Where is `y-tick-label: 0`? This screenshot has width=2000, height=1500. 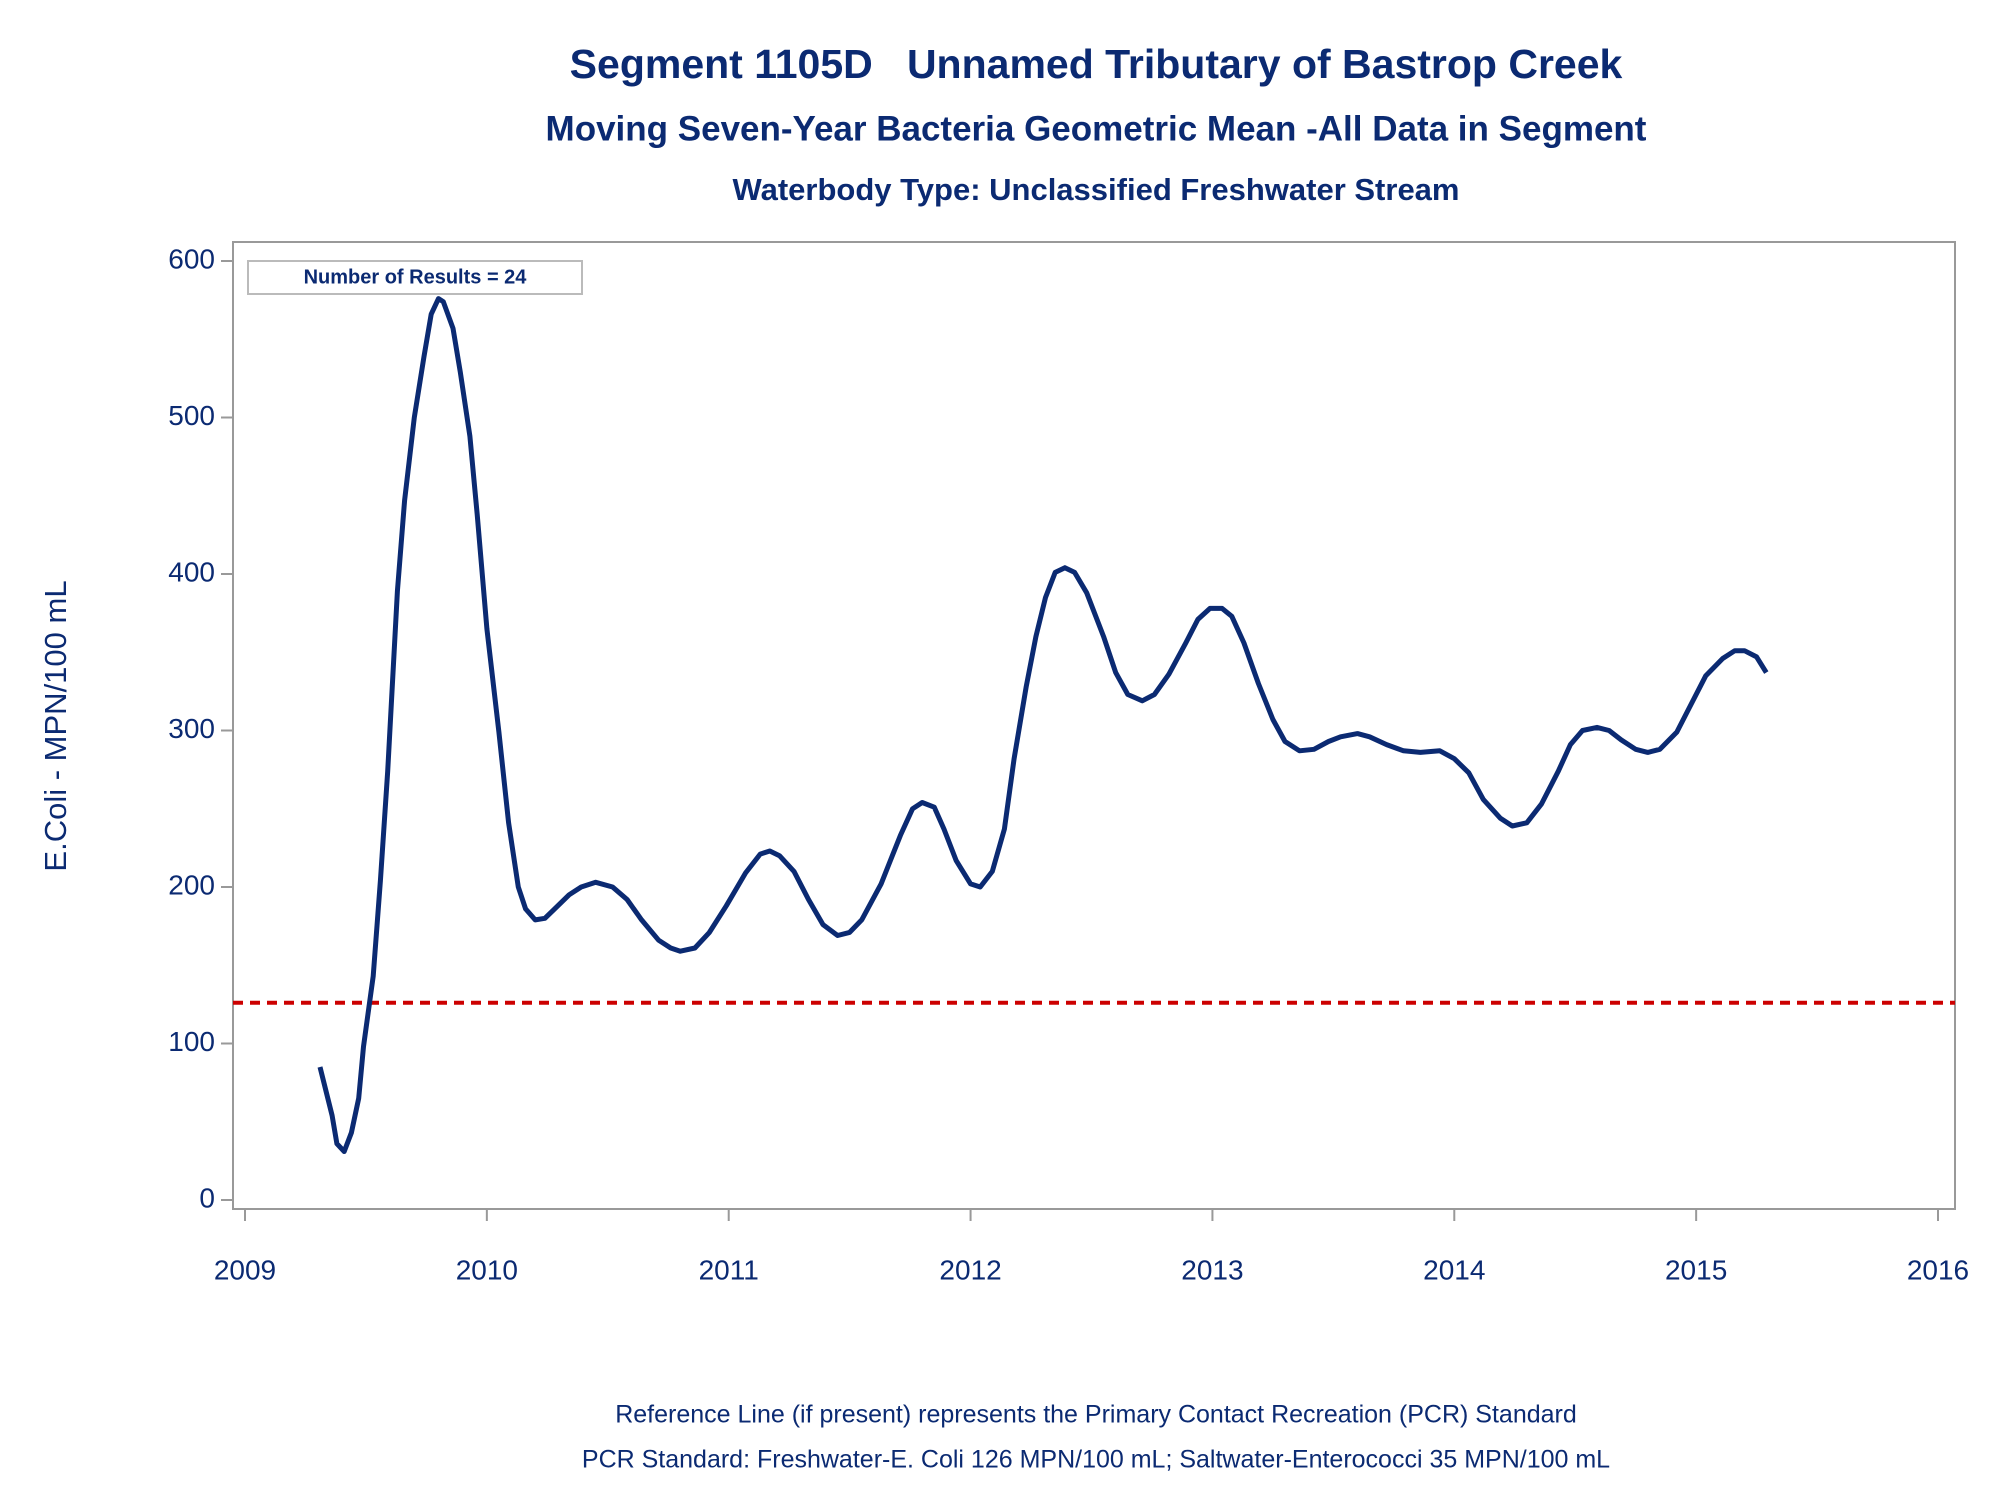
y-tick-label: 0 is located at coordinates (207, 1197).